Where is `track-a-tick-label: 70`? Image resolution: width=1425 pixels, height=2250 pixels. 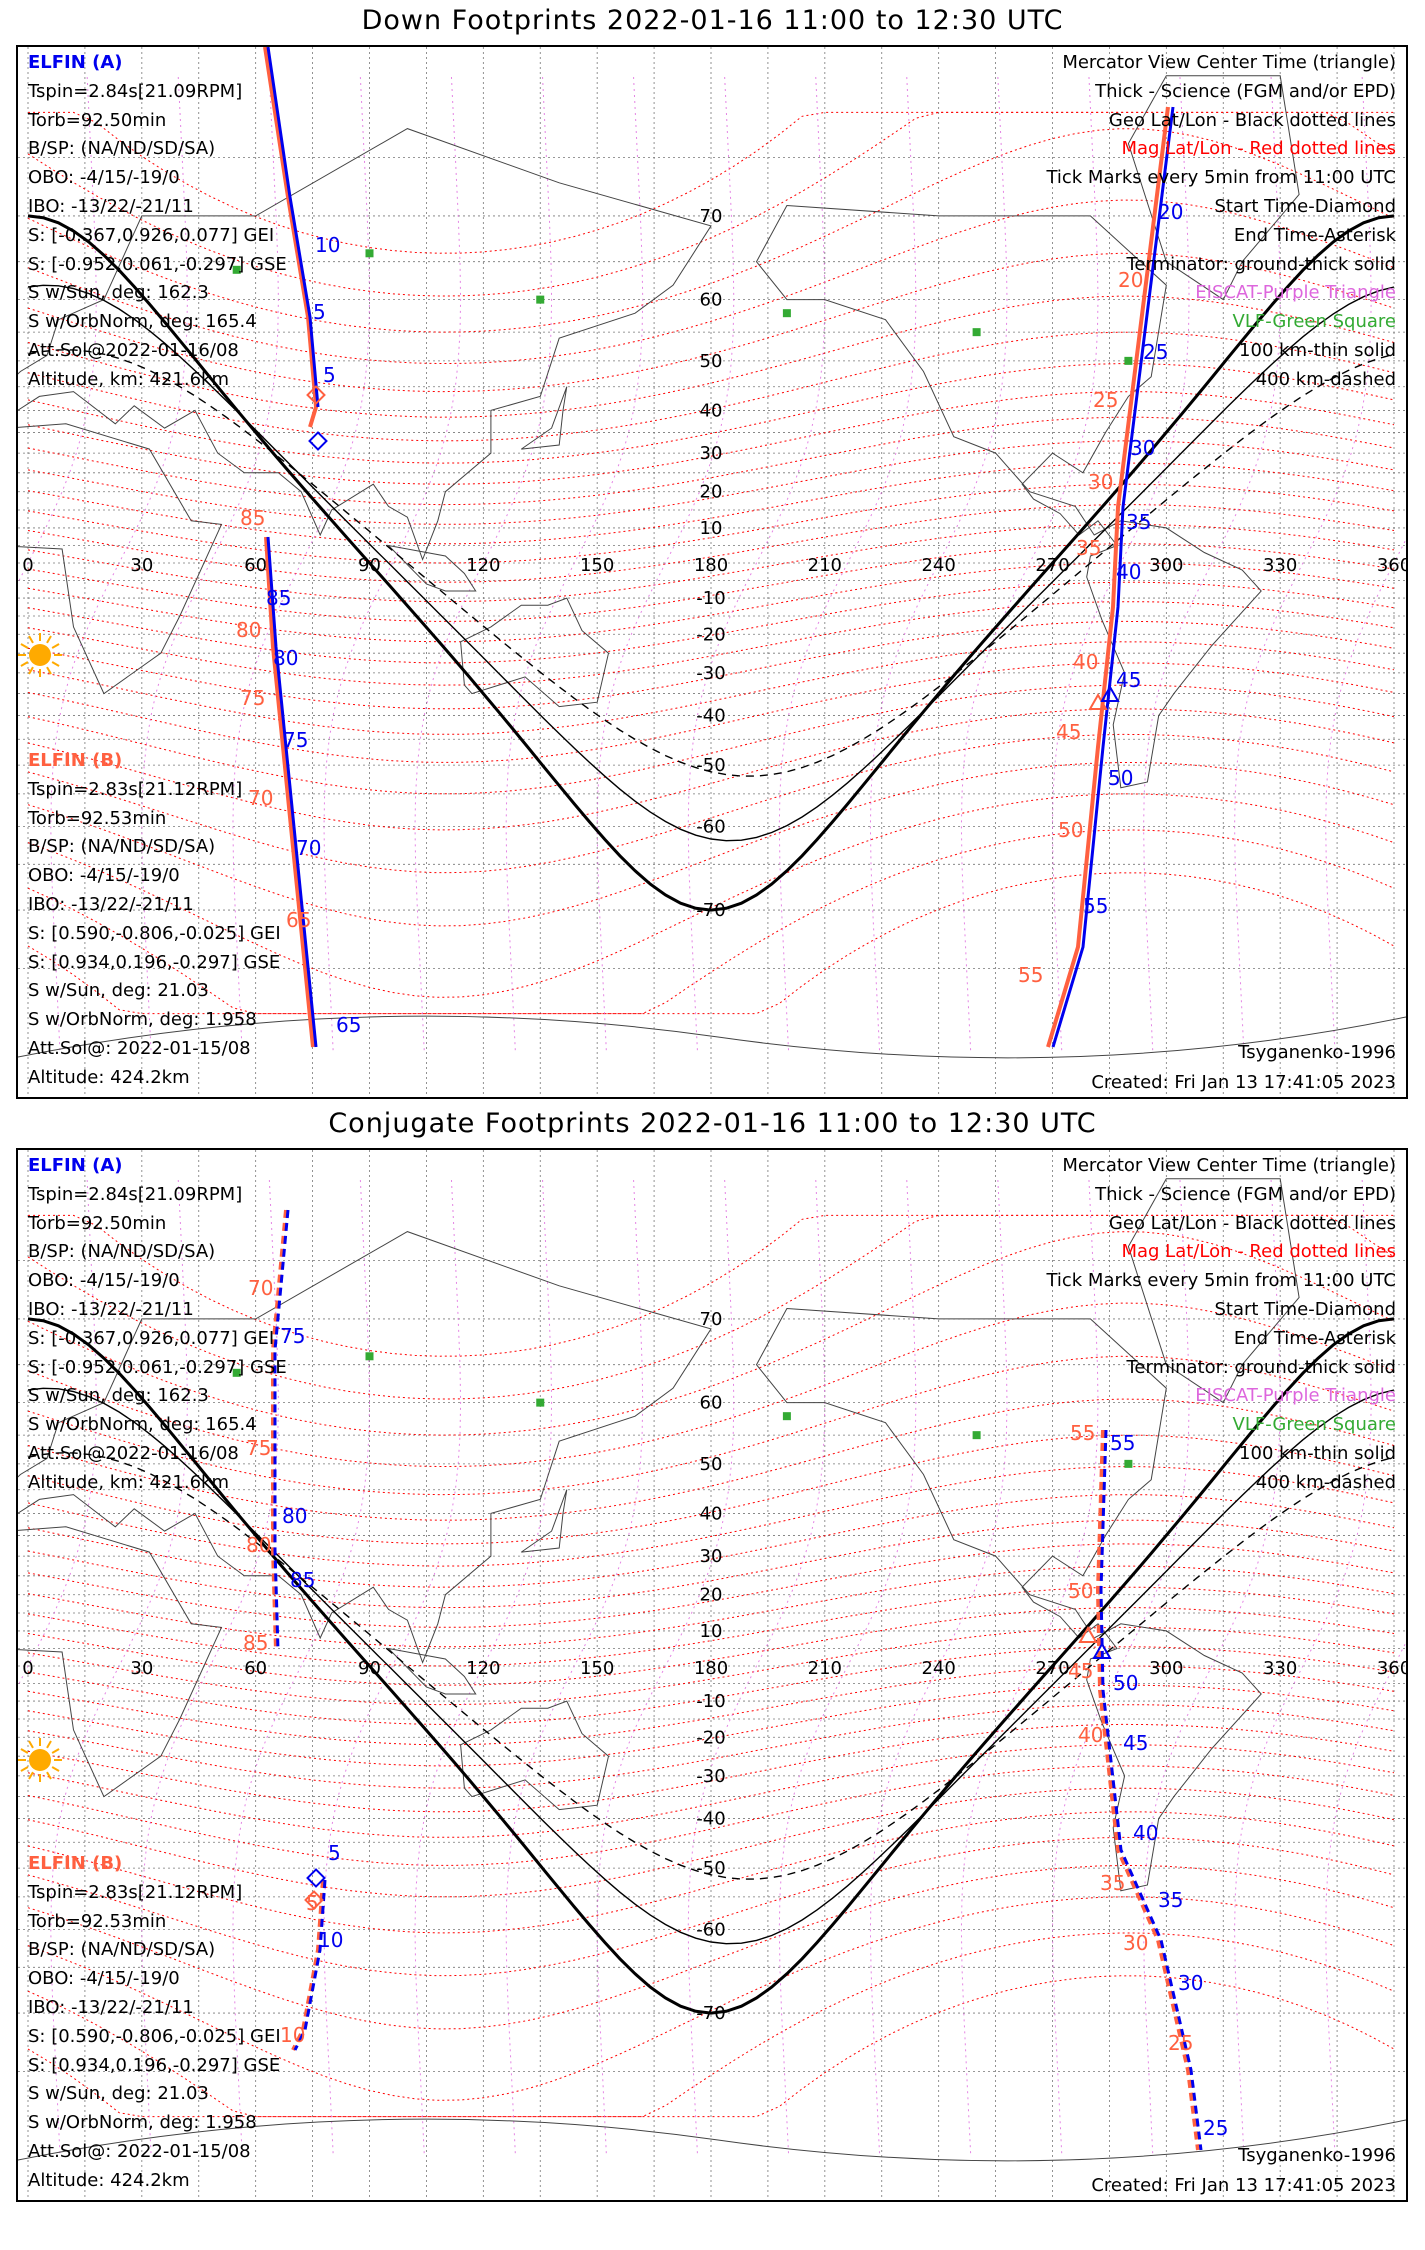 track-a-tick-label: 70 is located at coordinates (308, 848).